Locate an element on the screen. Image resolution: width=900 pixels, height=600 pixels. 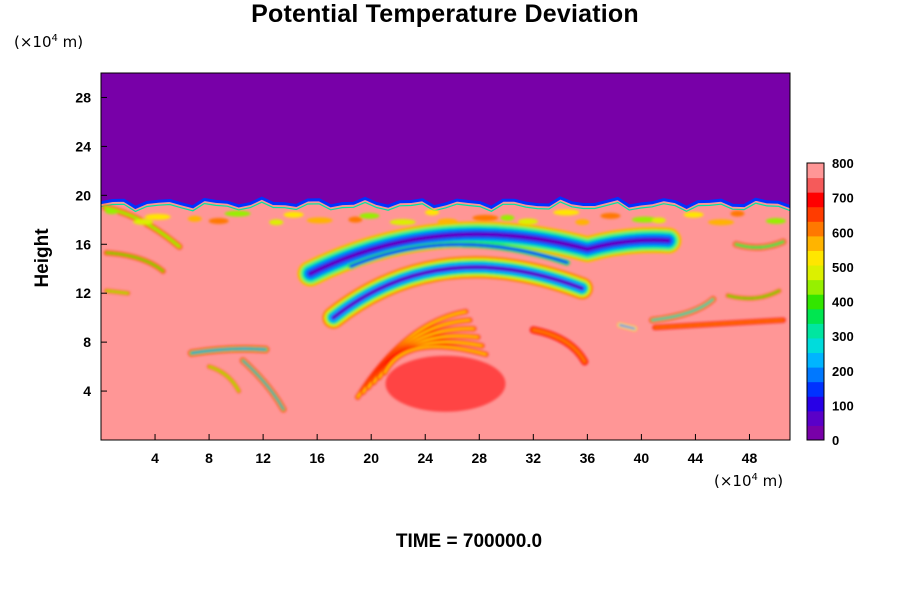
x-tick-label: 36 is located at coordinates (588, 458).